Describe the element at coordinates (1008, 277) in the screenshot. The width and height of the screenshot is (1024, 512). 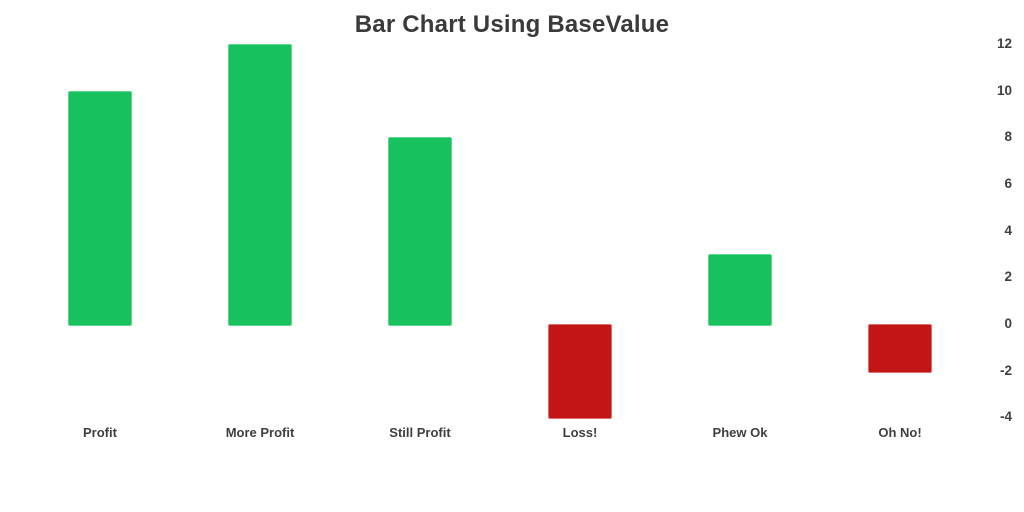
I see `y-axis-tick-label: 2` at that location.